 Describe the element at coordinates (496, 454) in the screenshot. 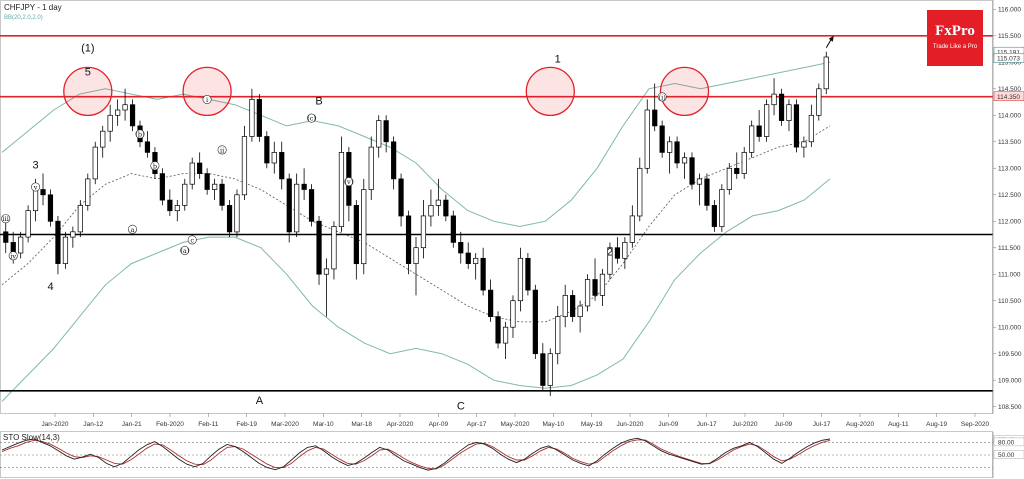

I see `stoch-plot-frame` at that location.